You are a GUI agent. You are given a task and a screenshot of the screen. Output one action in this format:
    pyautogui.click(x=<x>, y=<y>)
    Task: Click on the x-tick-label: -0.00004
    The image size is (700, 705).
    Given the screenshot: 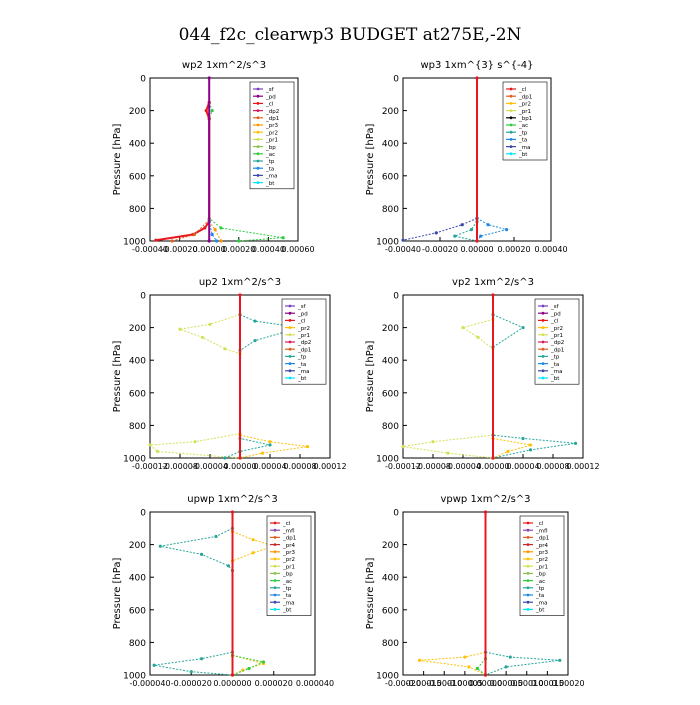 What is the action you would take?
    pyautogui.click(x=463, y=466)
    